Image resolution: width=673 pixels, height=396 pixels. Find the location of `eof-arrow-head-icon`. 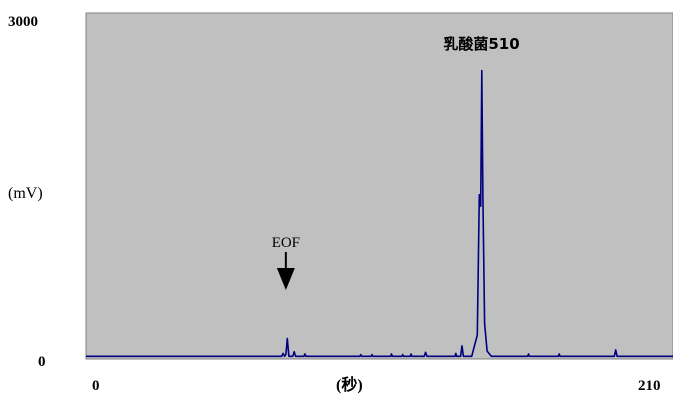

eof-arrow-head-icon is located at coordinates (285, 279).